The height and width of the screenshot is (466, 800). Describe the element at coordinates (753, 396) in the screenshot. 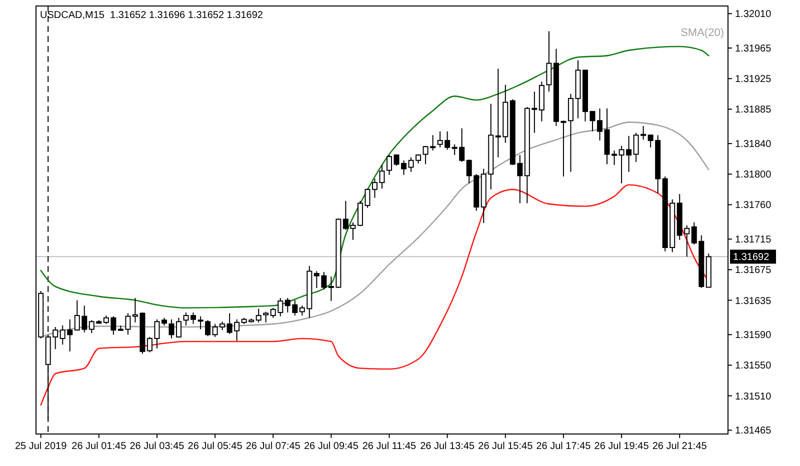

I see `y-tick-label: 1.31510` at that location.